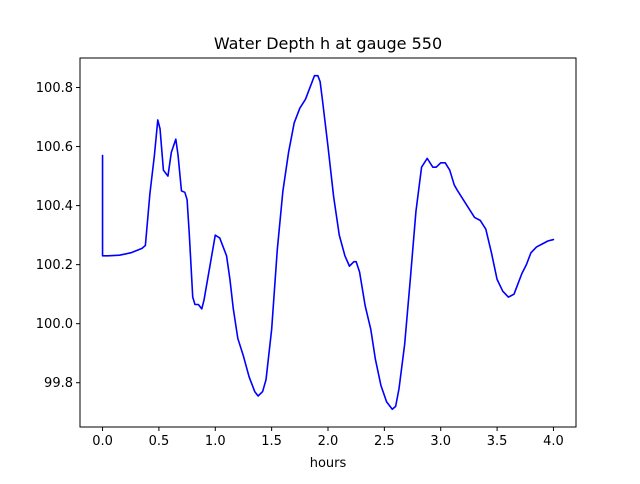  Describe the element at coordinates (54, 88) in the screenshot. I see `y-tick-label: 100.8` at that location.